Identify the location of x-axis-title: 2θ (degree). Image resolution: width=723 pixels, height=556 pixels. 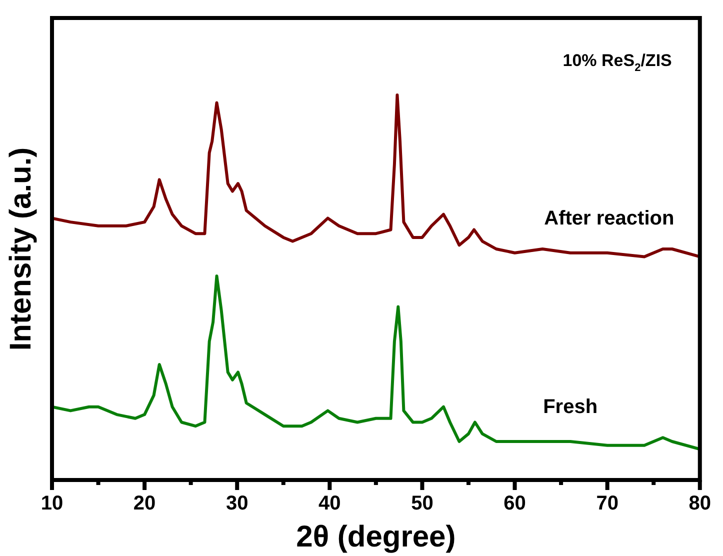
(376, 537).